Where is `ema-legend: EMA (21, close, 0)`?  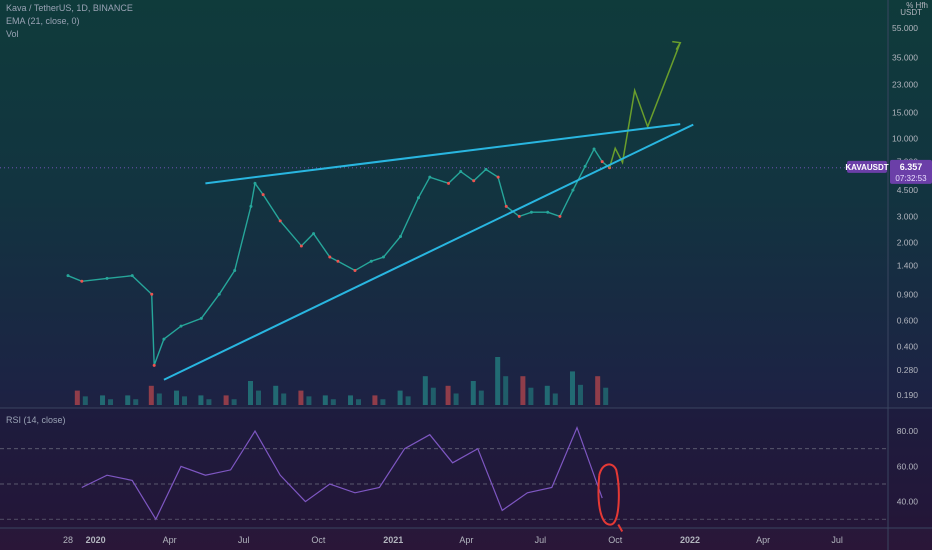 ema-legend: EMA (21, close, 0) is located at coordinates (43, 21).